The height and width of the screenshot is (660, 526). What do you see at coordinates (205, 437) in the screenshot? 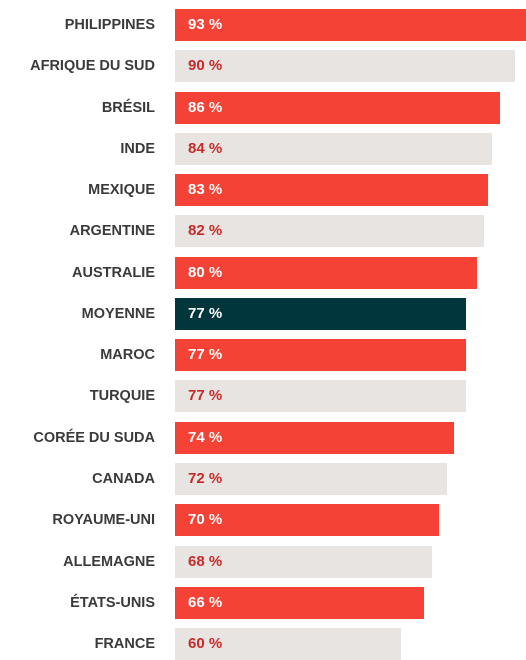
I see `bar-value-label: 74 %` at bounding box center [205, 437].